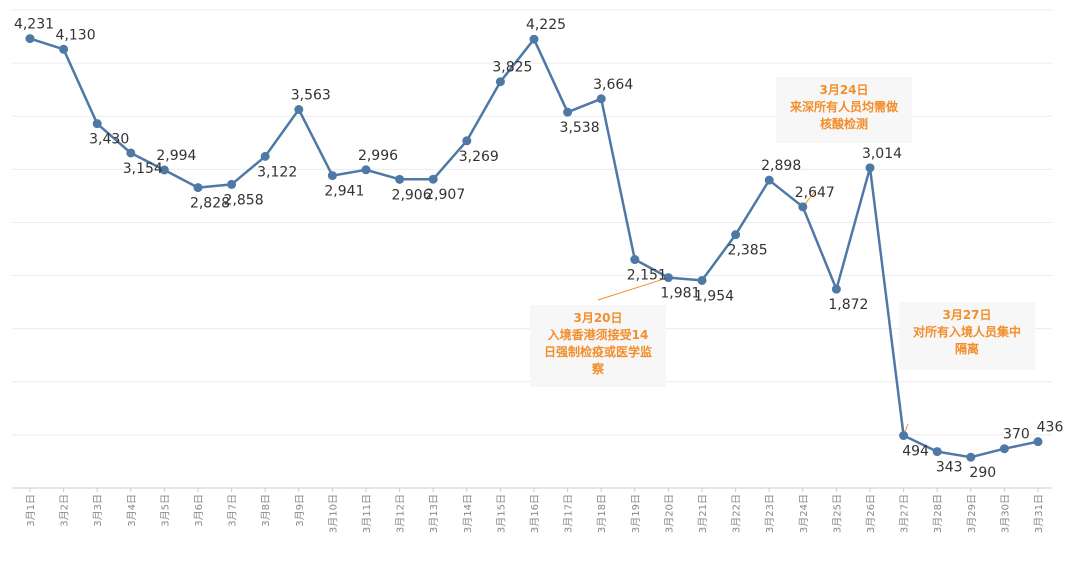  Describe the element at coordinates (633, 289) in the screenshot. I see `annotation-connector` at that location.